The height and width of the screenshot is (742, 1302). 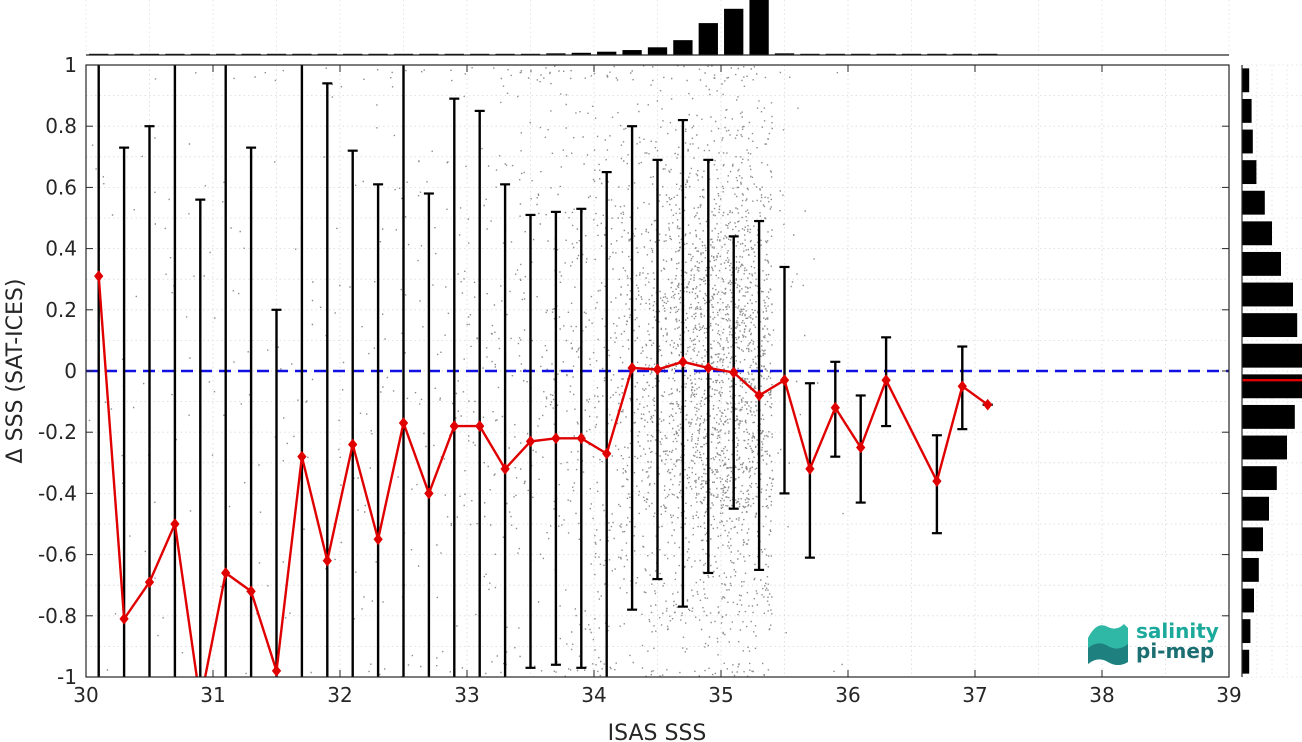 I want to click on y-tick-label: 1, so click(x=70, y=65).